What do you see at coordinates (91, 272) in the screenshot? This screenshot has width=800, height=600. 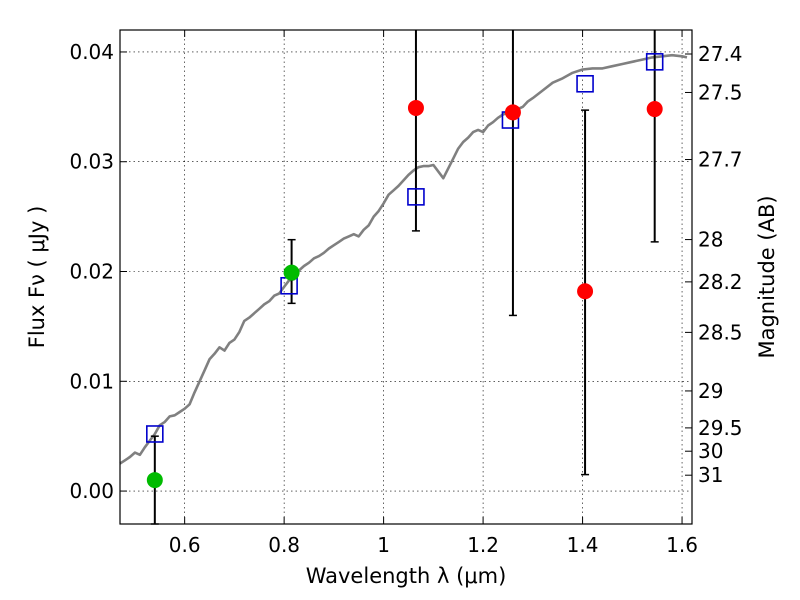 I see `y-tick-label: 0.02` at bounding box center [91, 272].